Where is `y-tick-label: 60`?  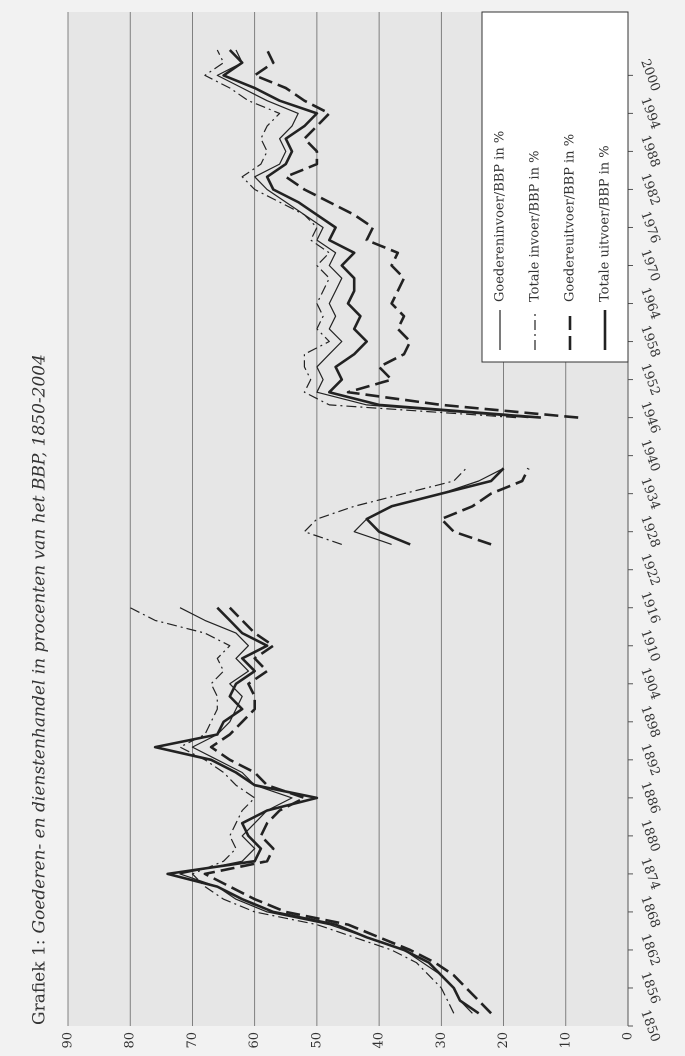
y-tick-label: 60 is located at coordinates (254, 1040).